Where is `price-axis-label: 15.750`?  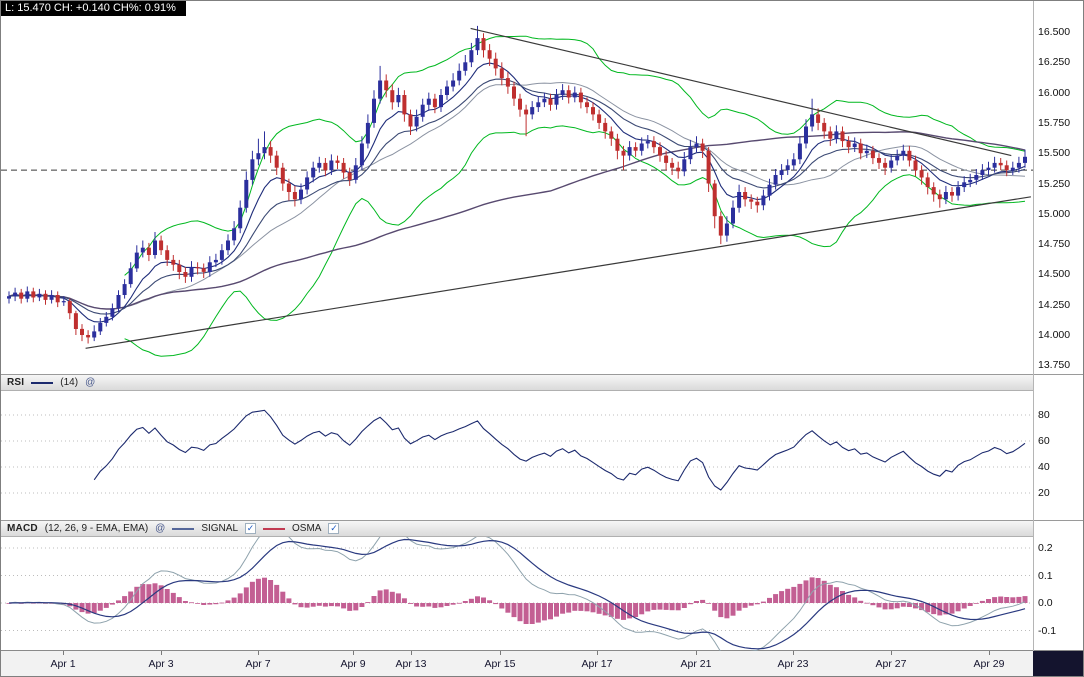 price-axis-label: 15.750 is located at coordinates (1054, 122).